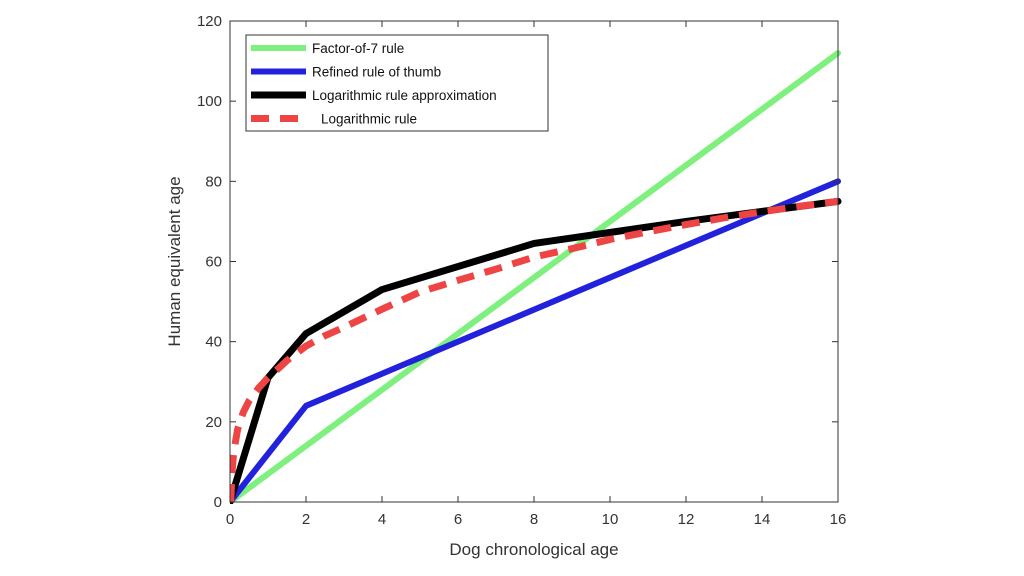  Describe the element at coordinates (213, 262) in the screenshot. I see `y-tick-label: 60` at that location.